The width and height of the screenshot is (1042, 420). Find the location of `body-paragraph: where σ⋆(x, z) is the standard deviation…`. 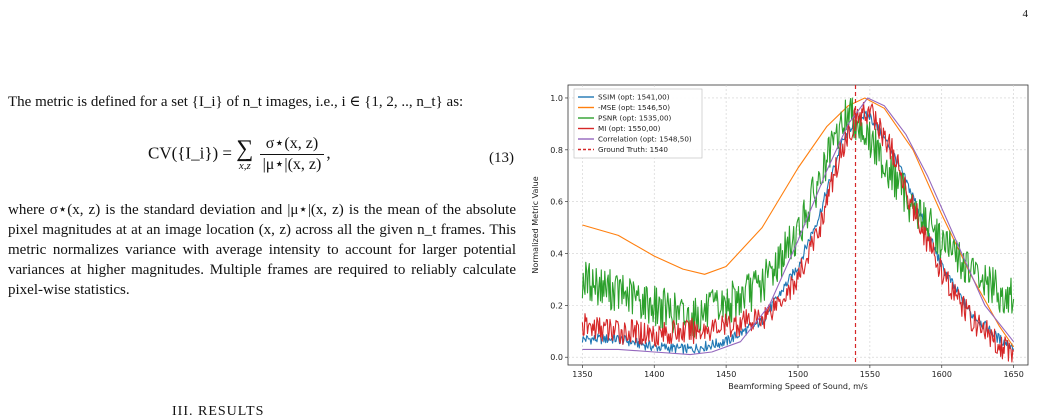

body-paragraph: where σ⋆(x, z) is the standard deviation… is located at coordinates (262, 250).